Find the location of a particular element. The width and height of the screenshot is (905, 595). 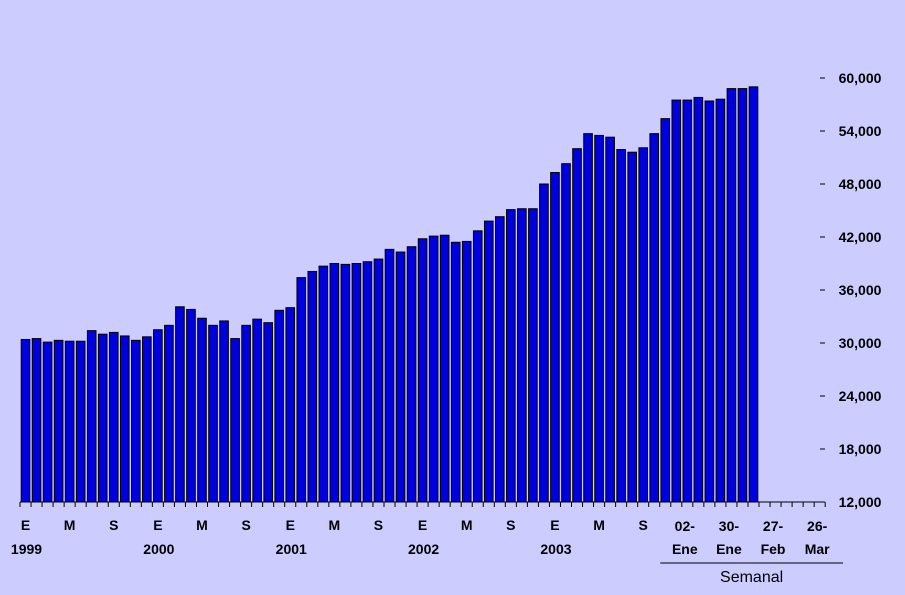

week-label: Mar is located at coordinates (817, 549).